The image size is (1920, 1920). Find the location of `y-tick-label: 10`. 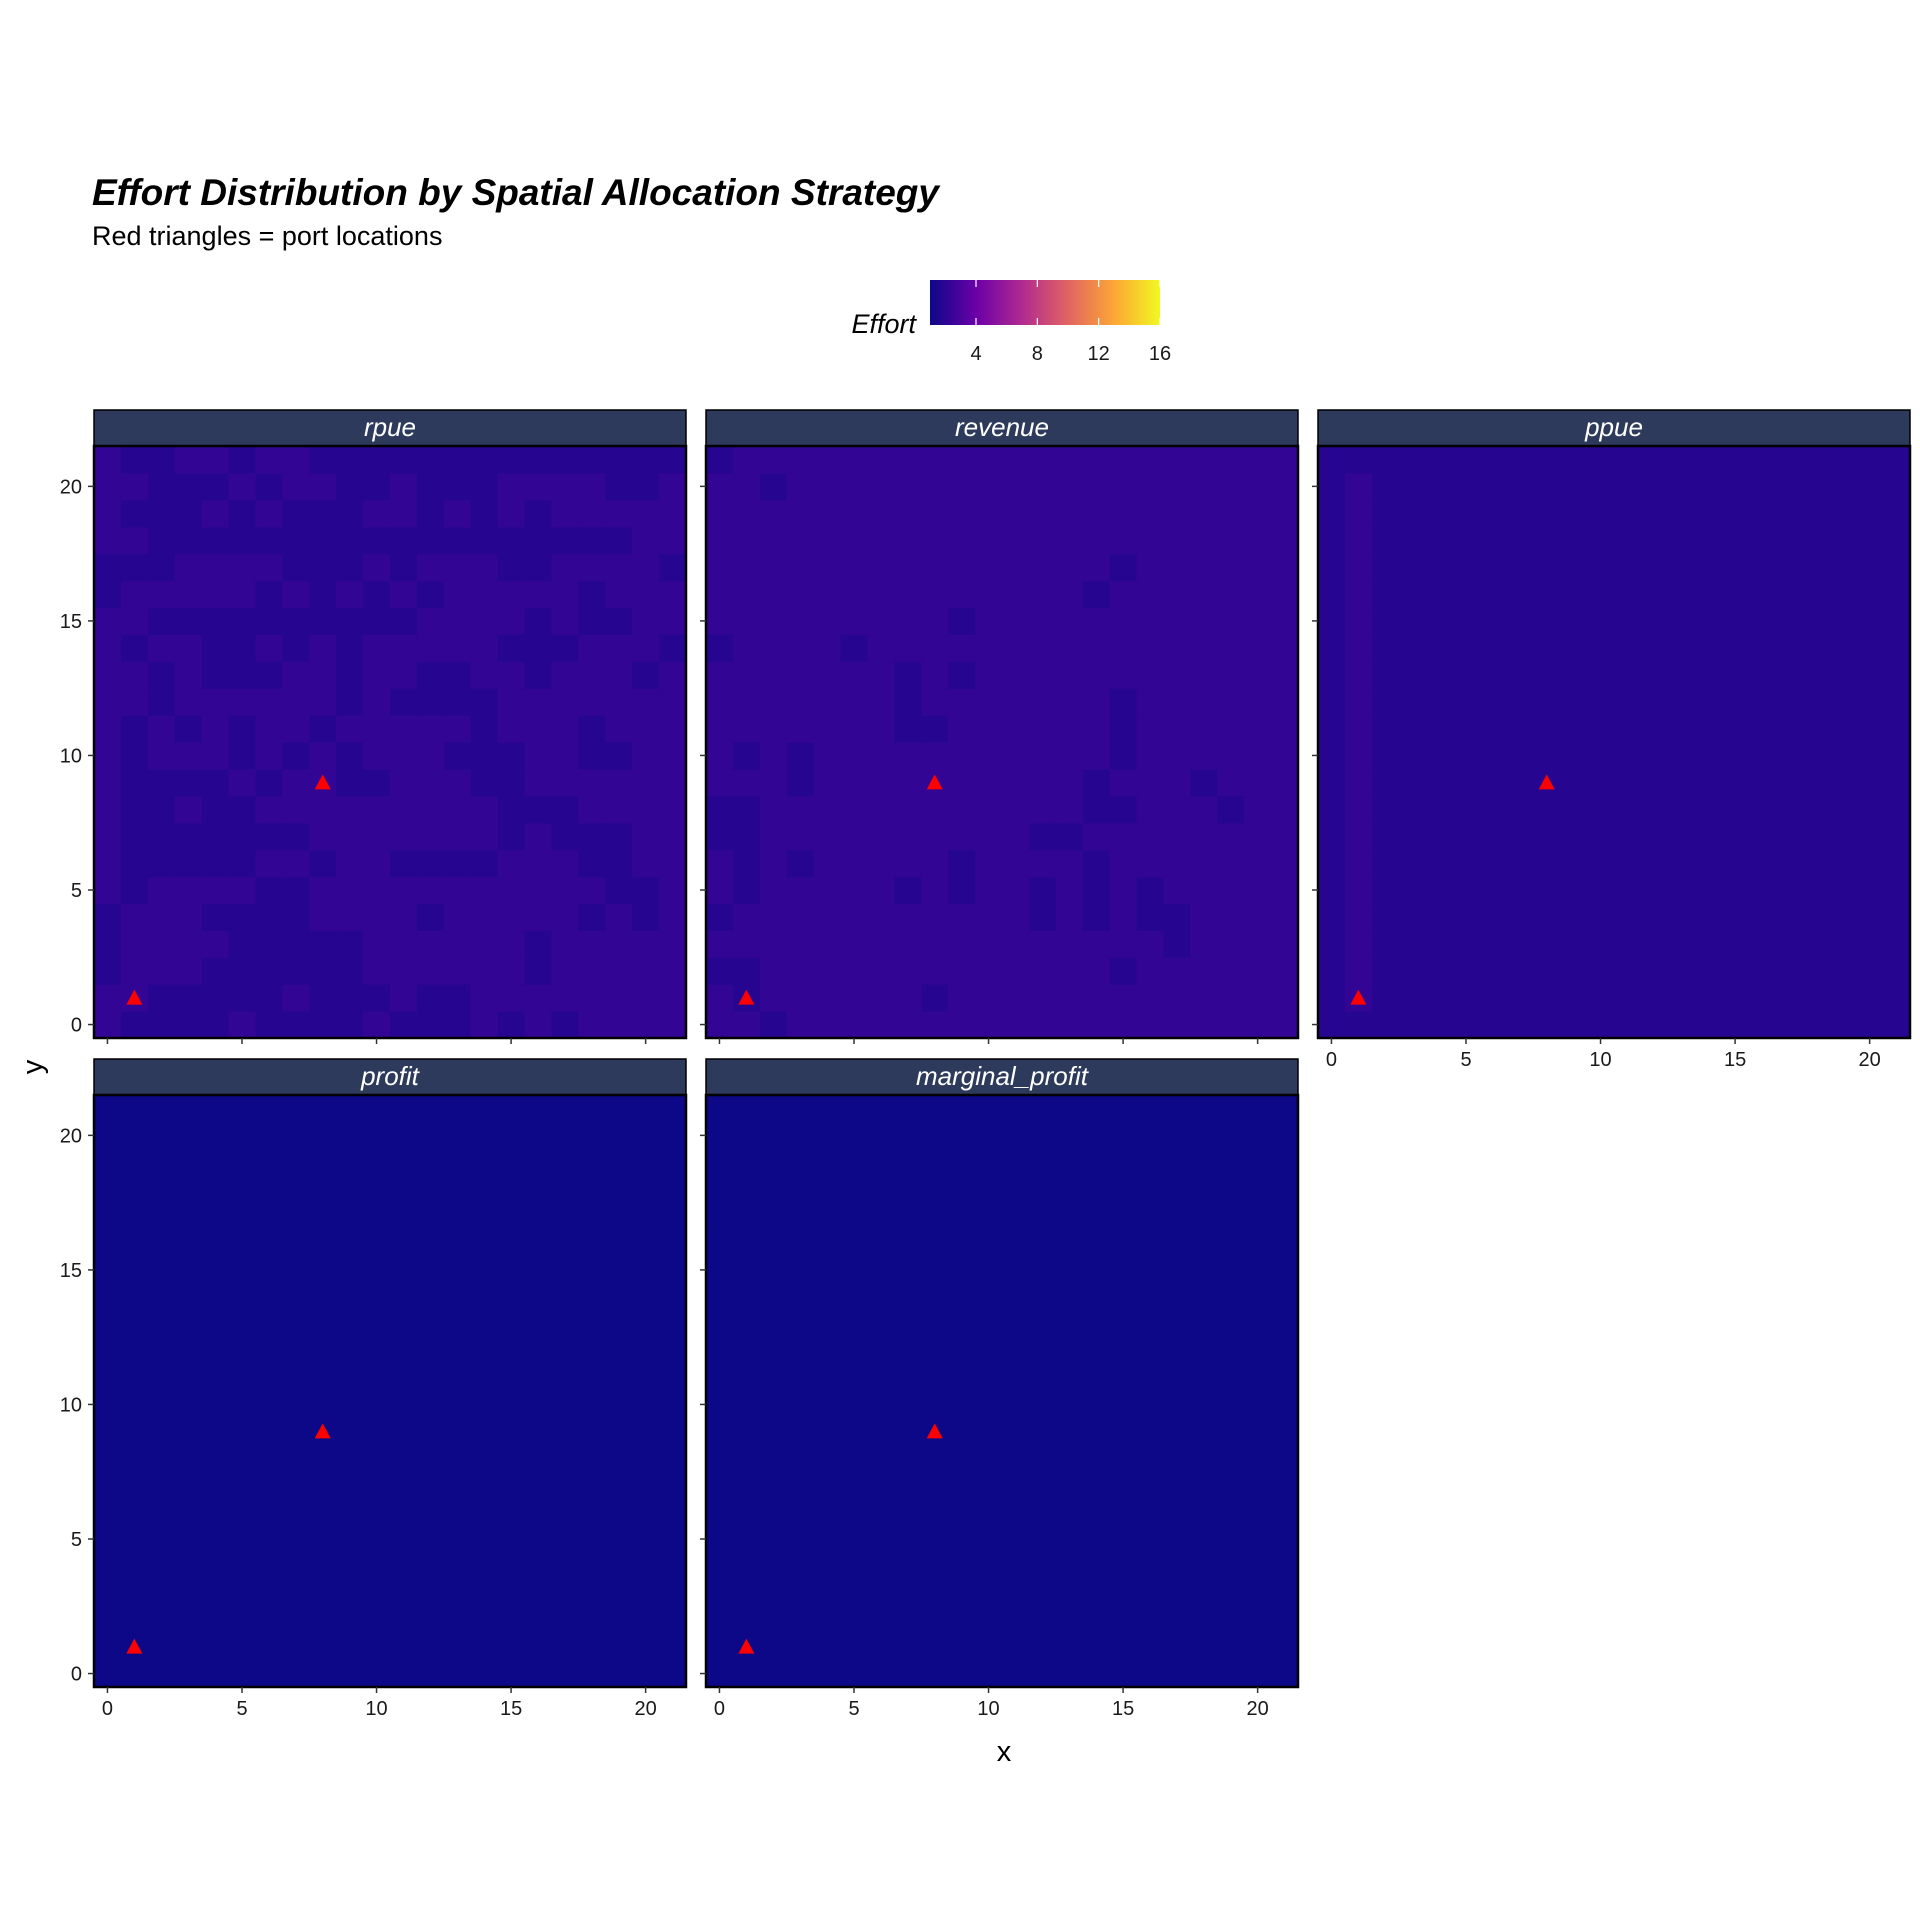

y-tick-label: 10 is located at coordinates (71, 756).